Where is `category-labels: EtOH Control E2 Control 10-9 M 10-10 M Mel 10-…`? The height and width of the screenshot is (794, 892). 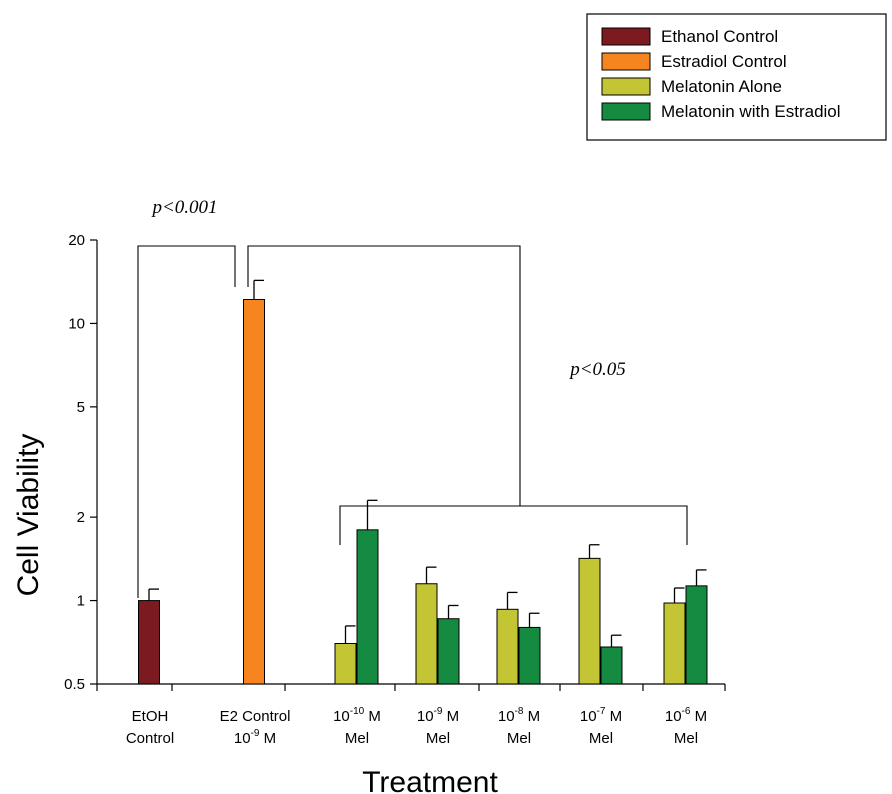 category-labels: EtOH Control E2 Control 10-9 M 10-10 M Mel 10-… is located at coordinates (416, 726).